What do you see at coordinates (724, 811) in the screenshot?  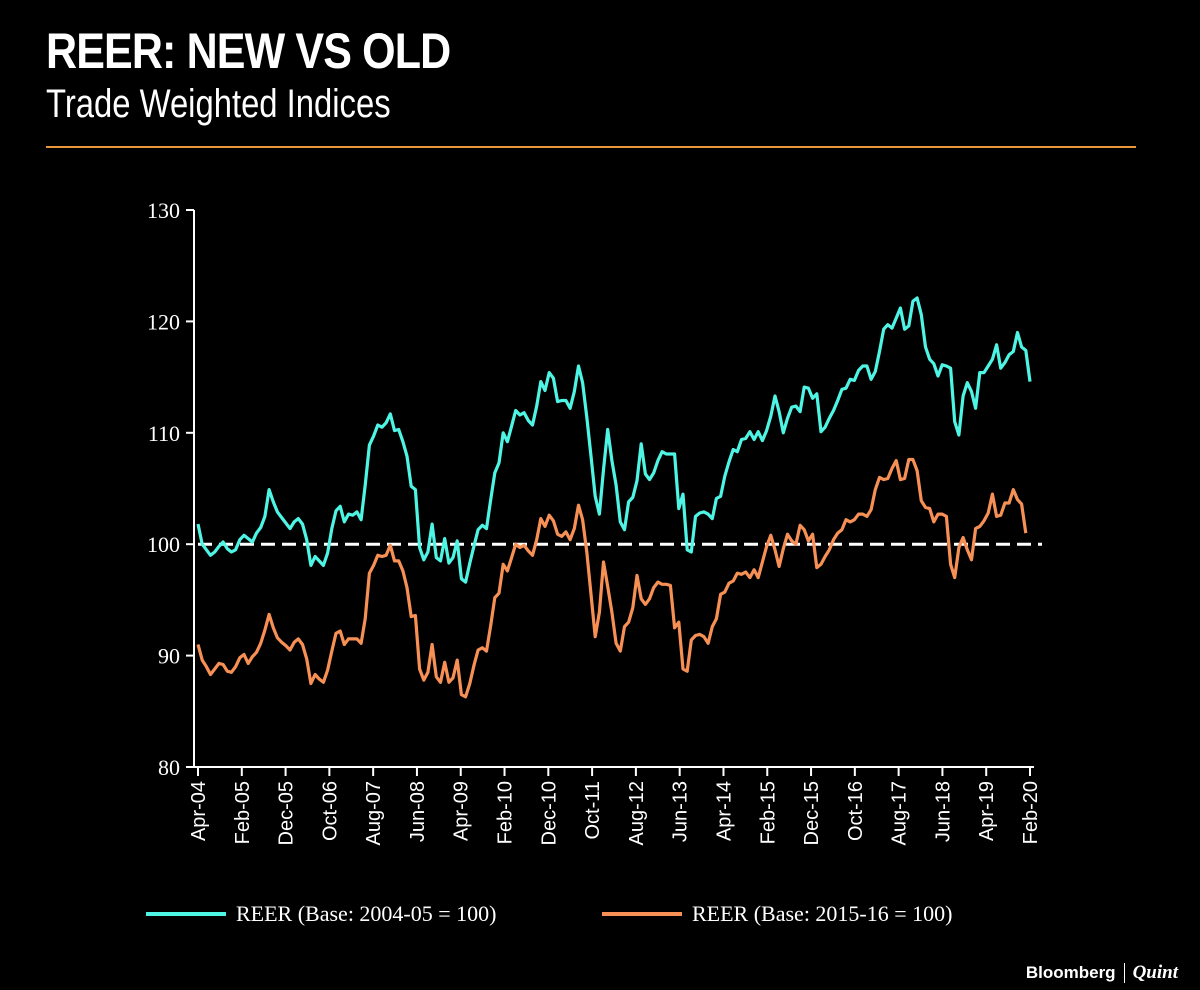 I see `x-tick-label: Apr-14` at bounding box center [724, 811].